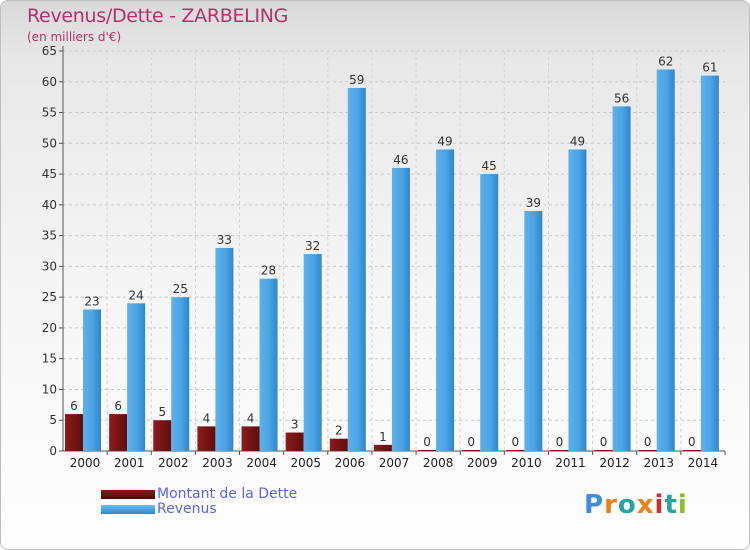 The height and width of the screenshot is (550, 750). Describe the element at coordinates (128, 494) in the screenshot. I see `legend-swatch-debt` at that location.